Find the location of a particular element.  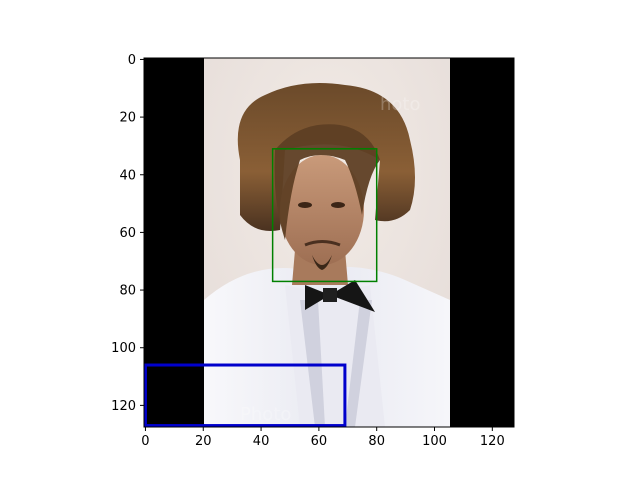

x-tick-label: 100 is located at coordinates (434, 441).